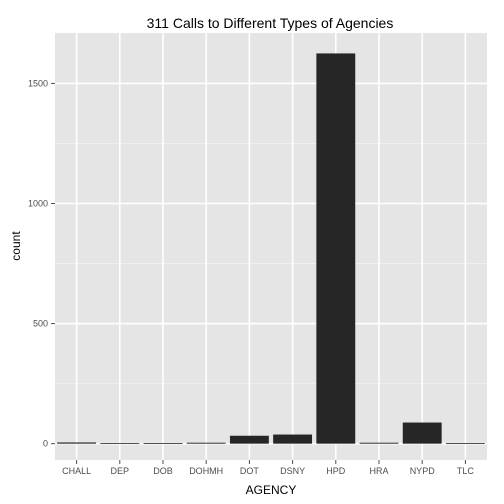 This screenshot has height=504, width=504. What do you see at coordinates (120, 443) in the screenshot?
I see `bar-dep` at bounding box center [120, 443].